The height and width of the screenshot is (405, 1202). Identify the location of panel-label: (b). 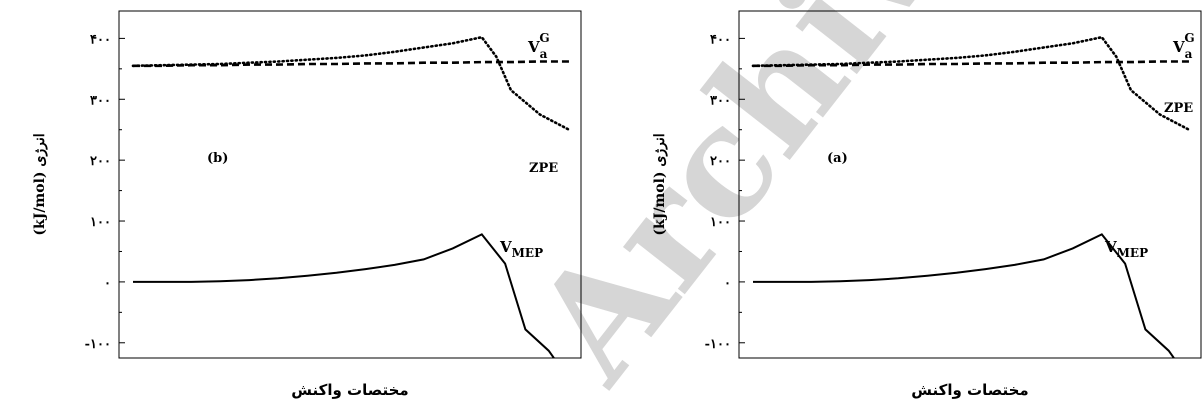
(217, 158).